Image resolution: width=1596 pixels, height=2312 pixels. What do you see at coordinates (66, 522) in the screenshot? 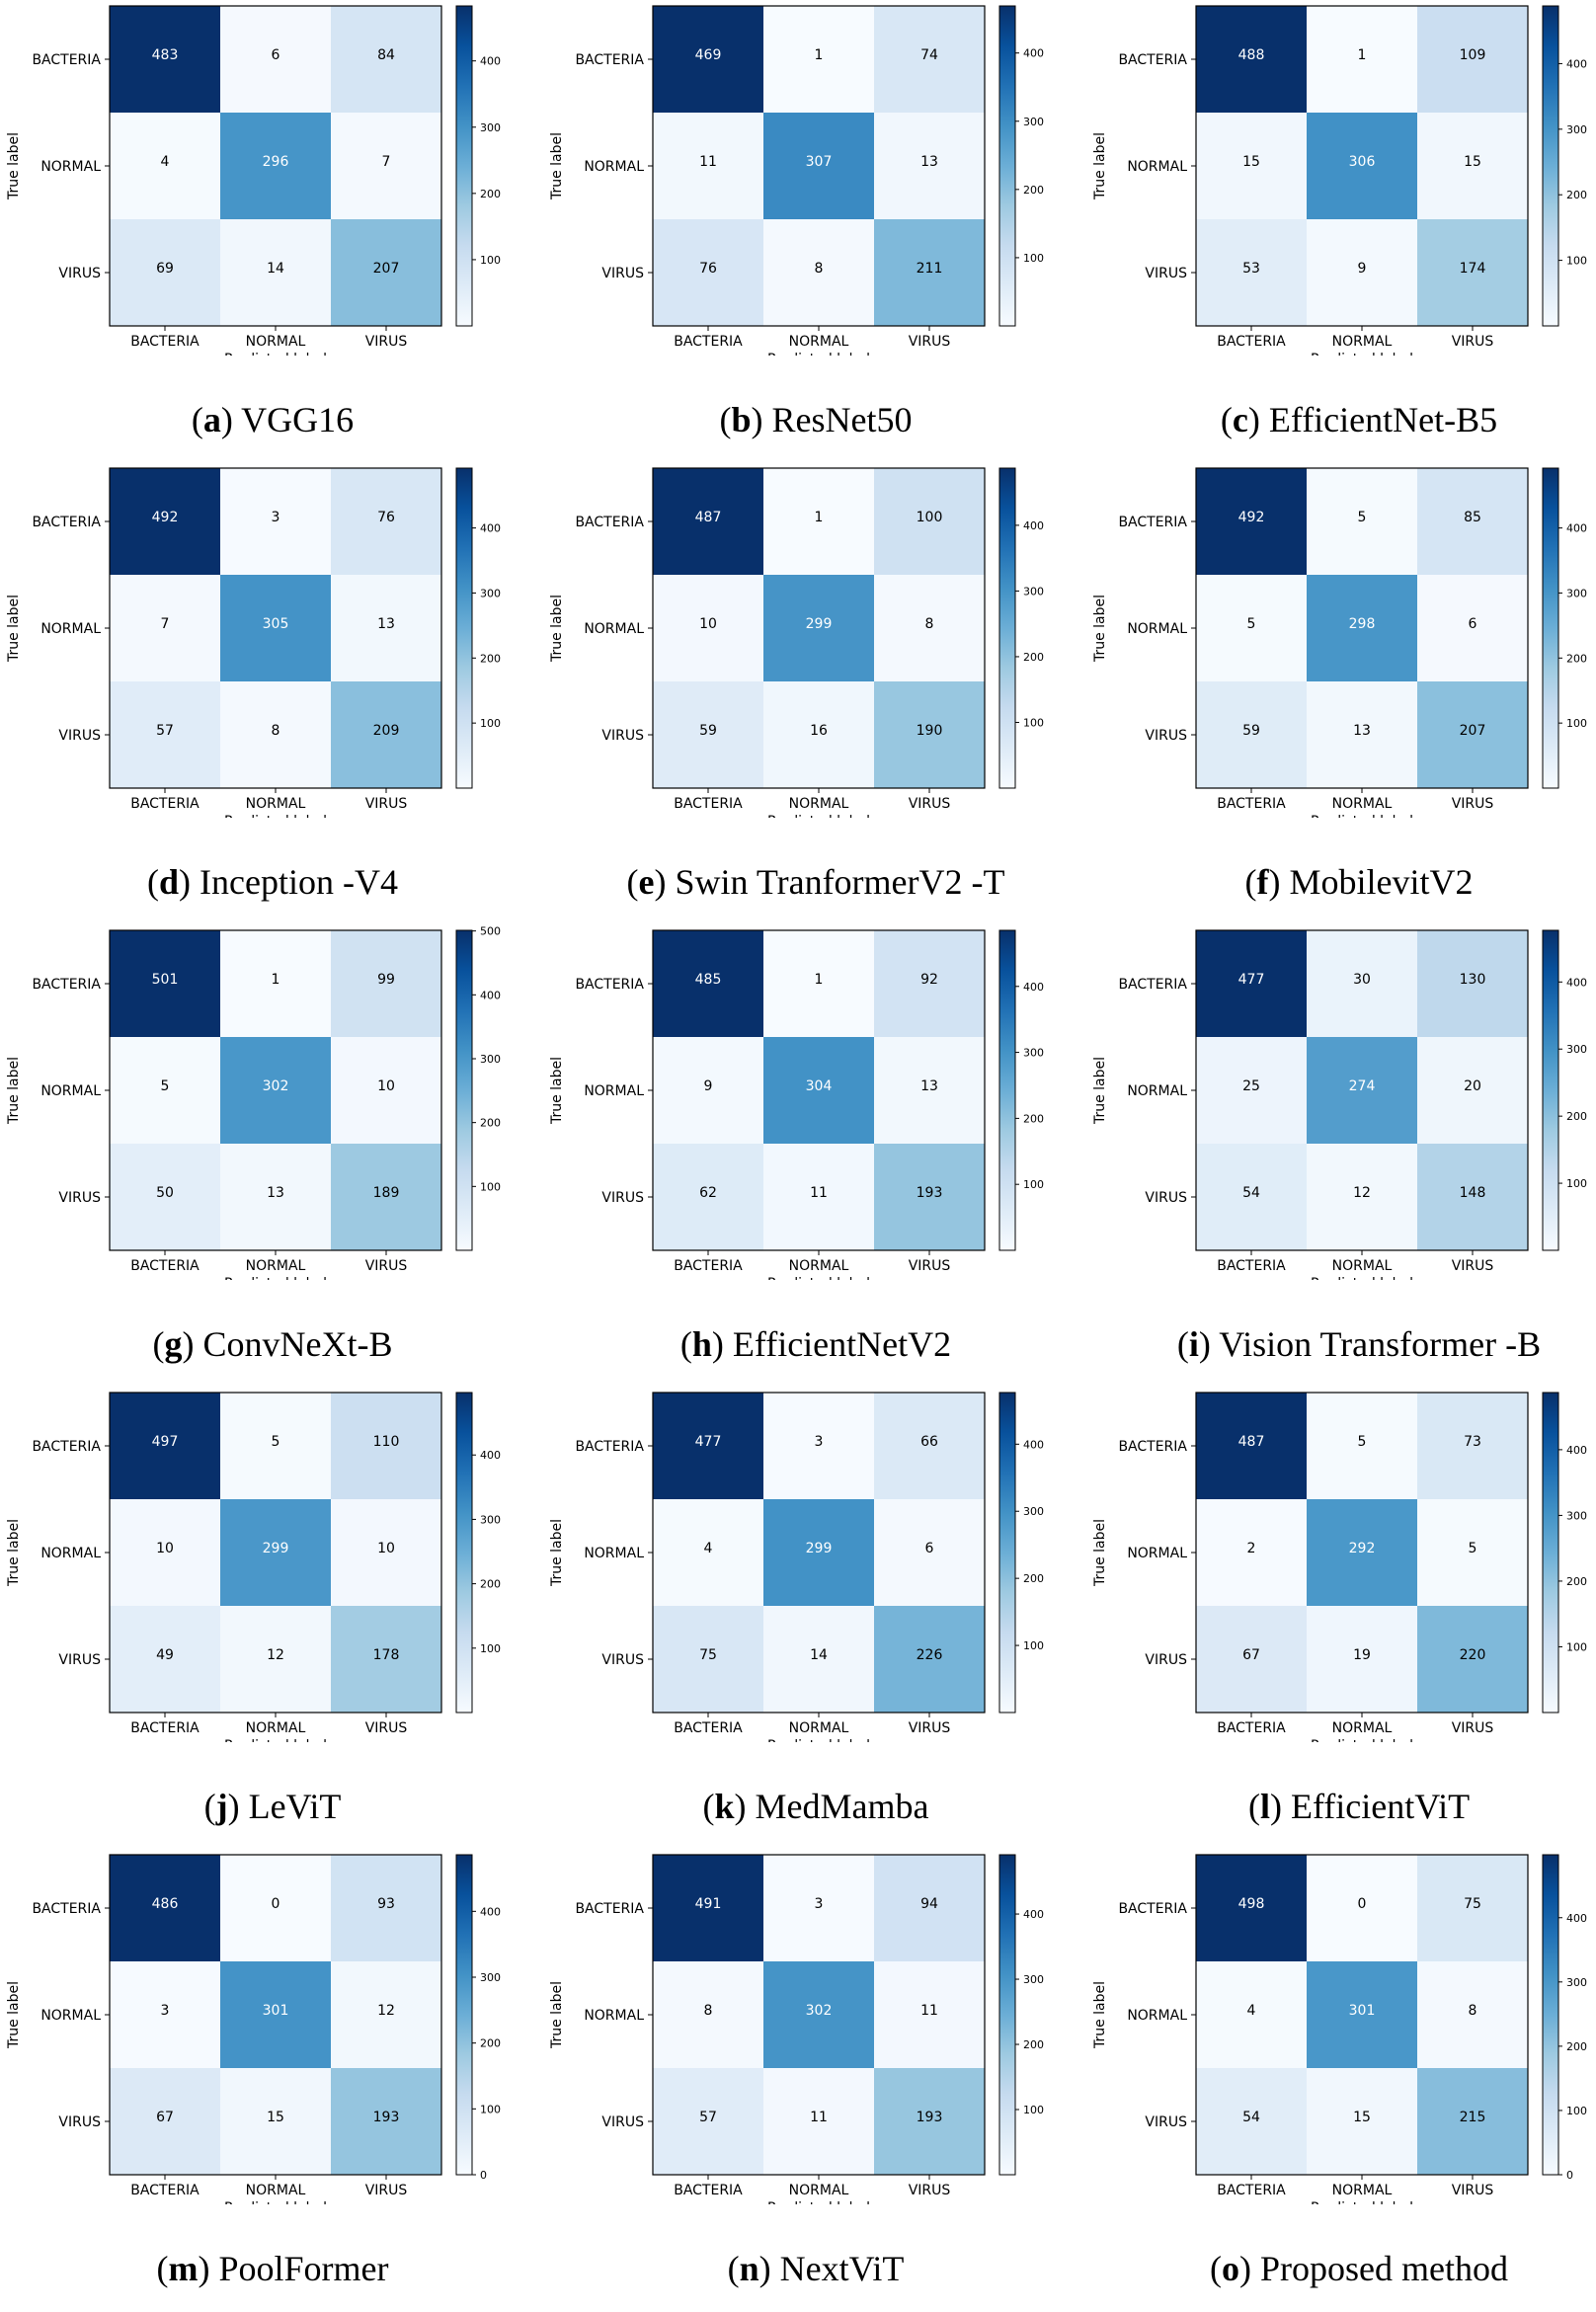
I see `y-tick-label: BACTERIA` at bounding box center [66, 522].